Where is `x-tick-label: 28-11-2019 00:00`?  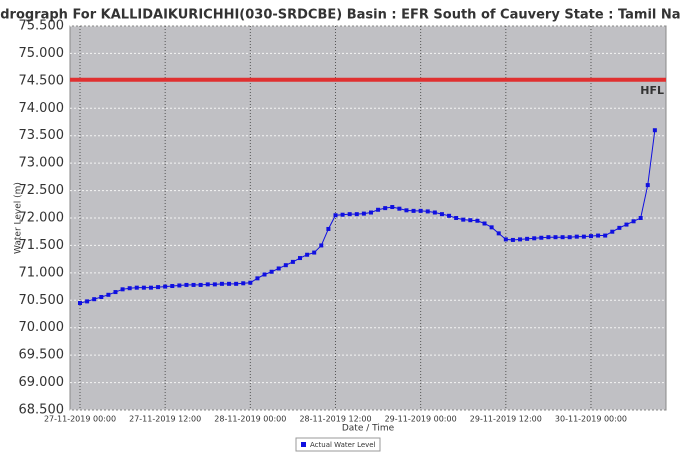
x-tick-label: 28-11-2019 00:00 is located at coordinates (250, 419).